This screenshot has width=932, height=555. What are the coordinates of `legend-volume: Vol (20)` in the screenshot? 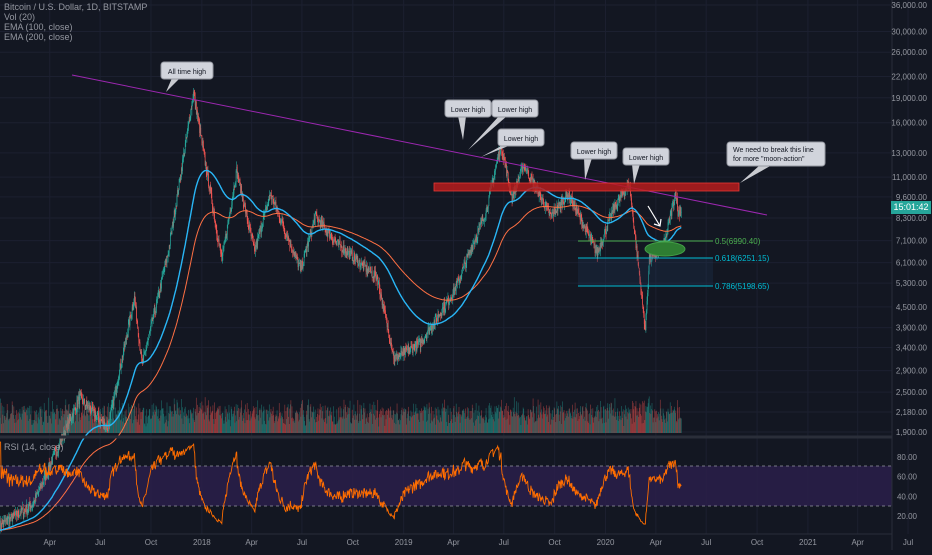 It's located at (75, 17).